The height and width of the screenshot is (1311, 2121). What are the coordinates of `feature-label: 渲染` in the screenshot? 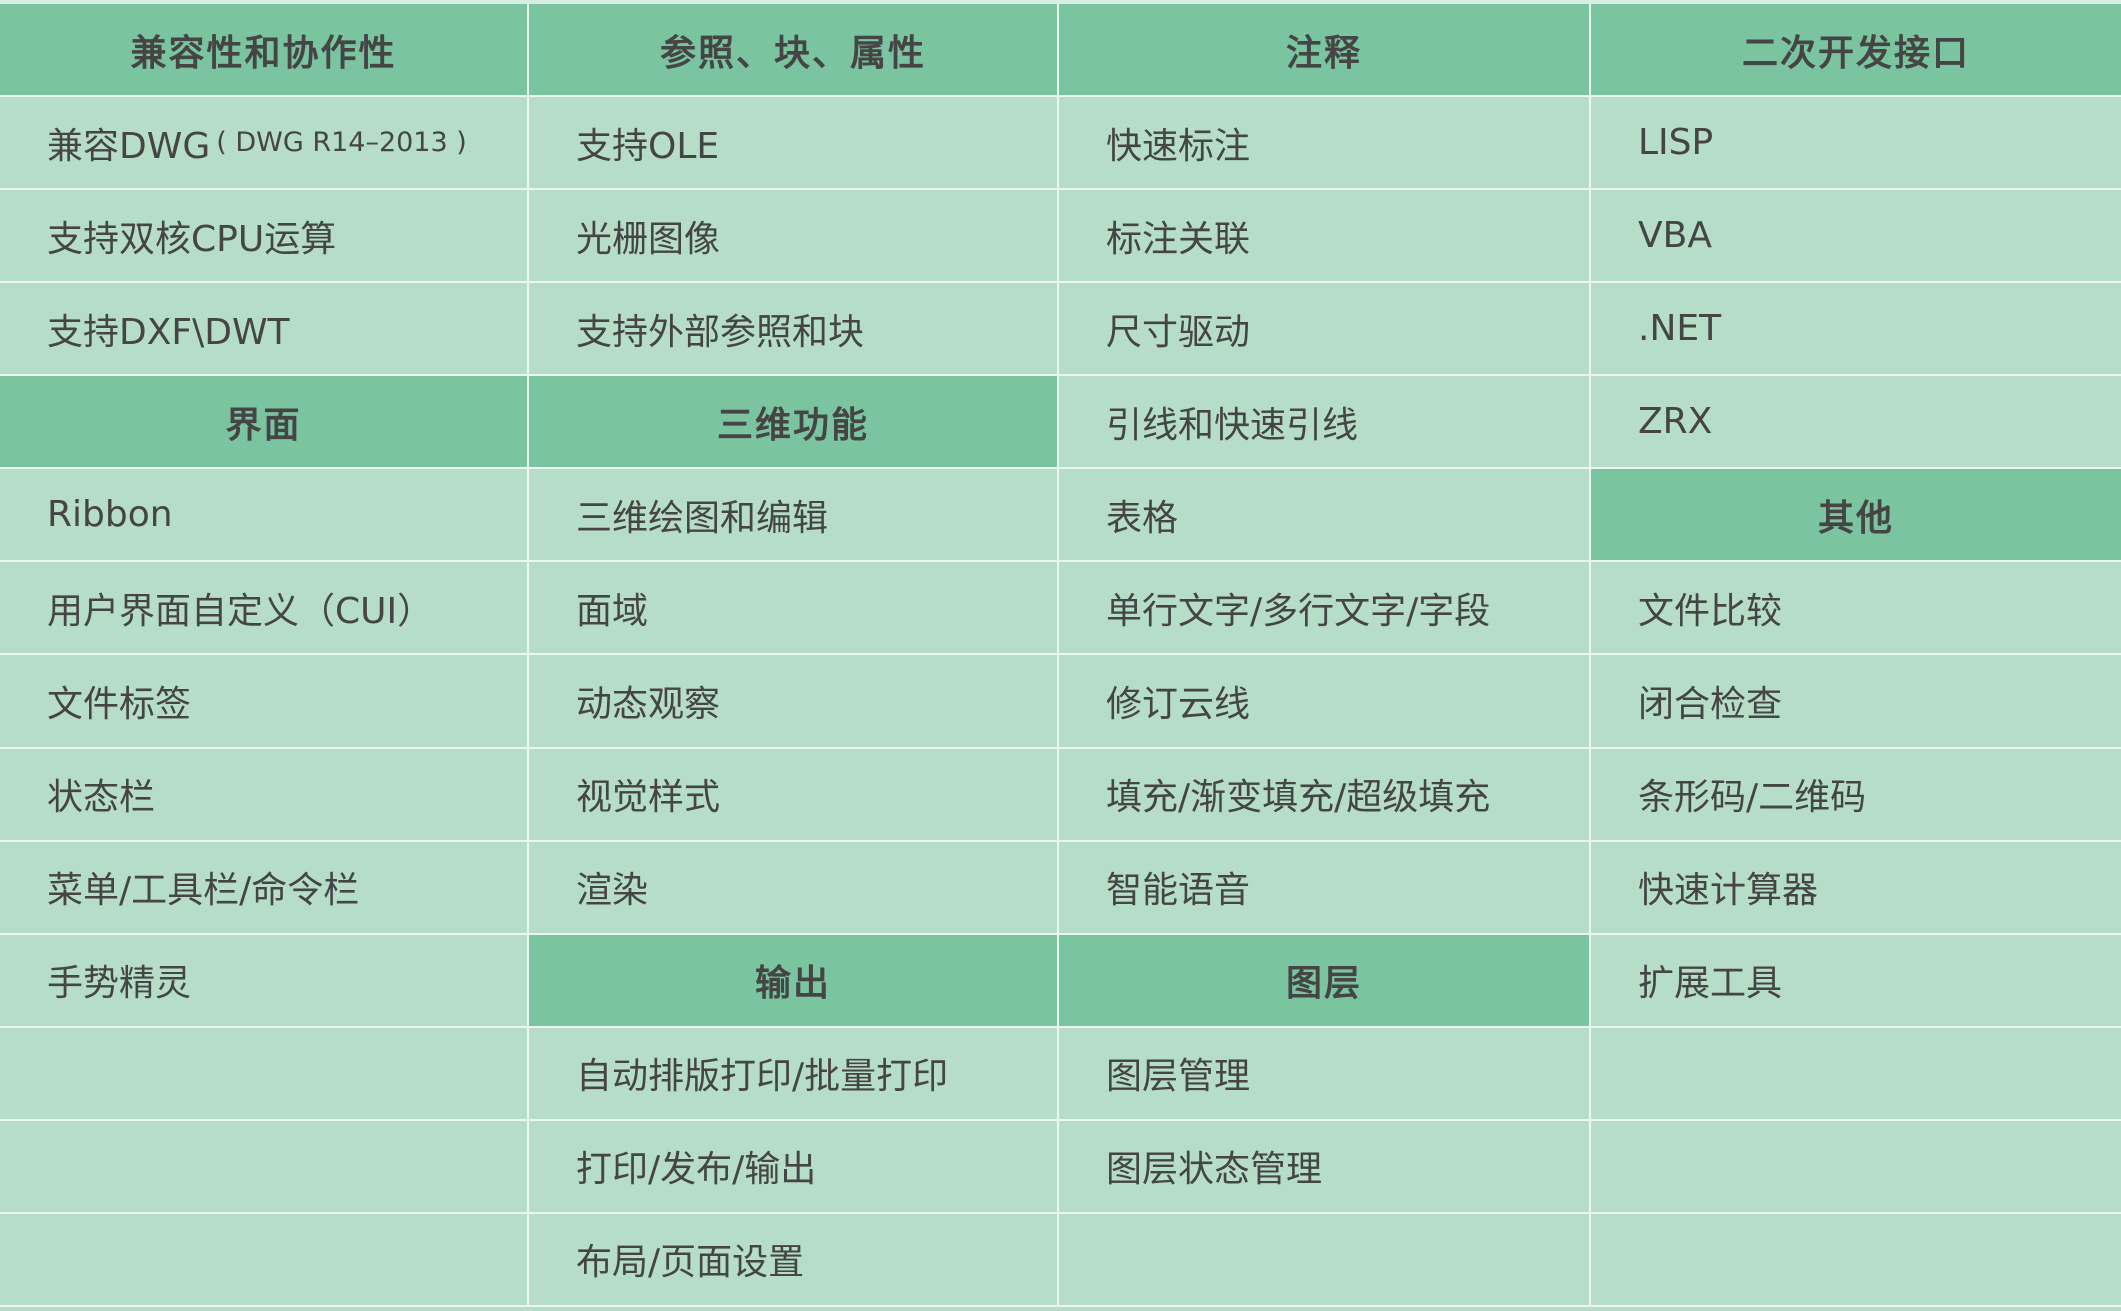 It's located at (612, 891).